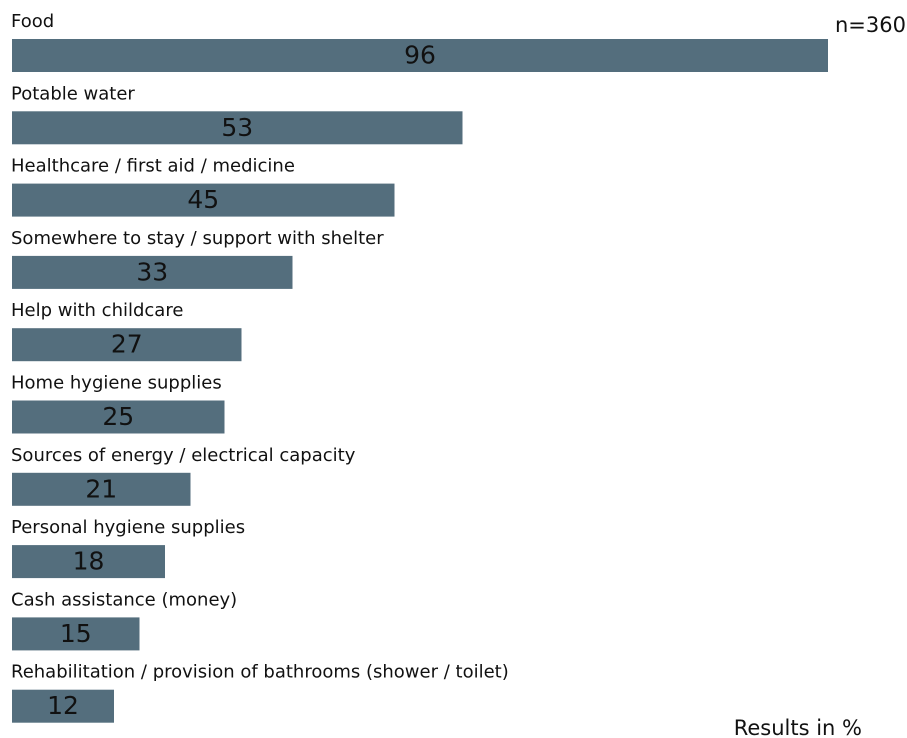 The width and height of the screenshot is (907, 738). What do you see at coordinates (97, 310) in the screenshot?
I see `category-label: Help with childcare` at bounding box center [97, 310].